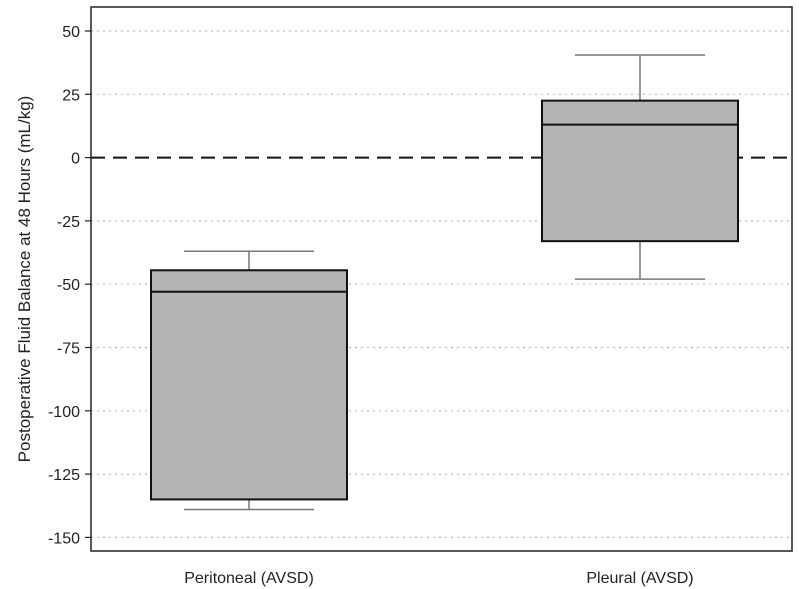 This screenshot has width=799, height=589. I want to click on y-tick-label: 0, so click(75, 159).